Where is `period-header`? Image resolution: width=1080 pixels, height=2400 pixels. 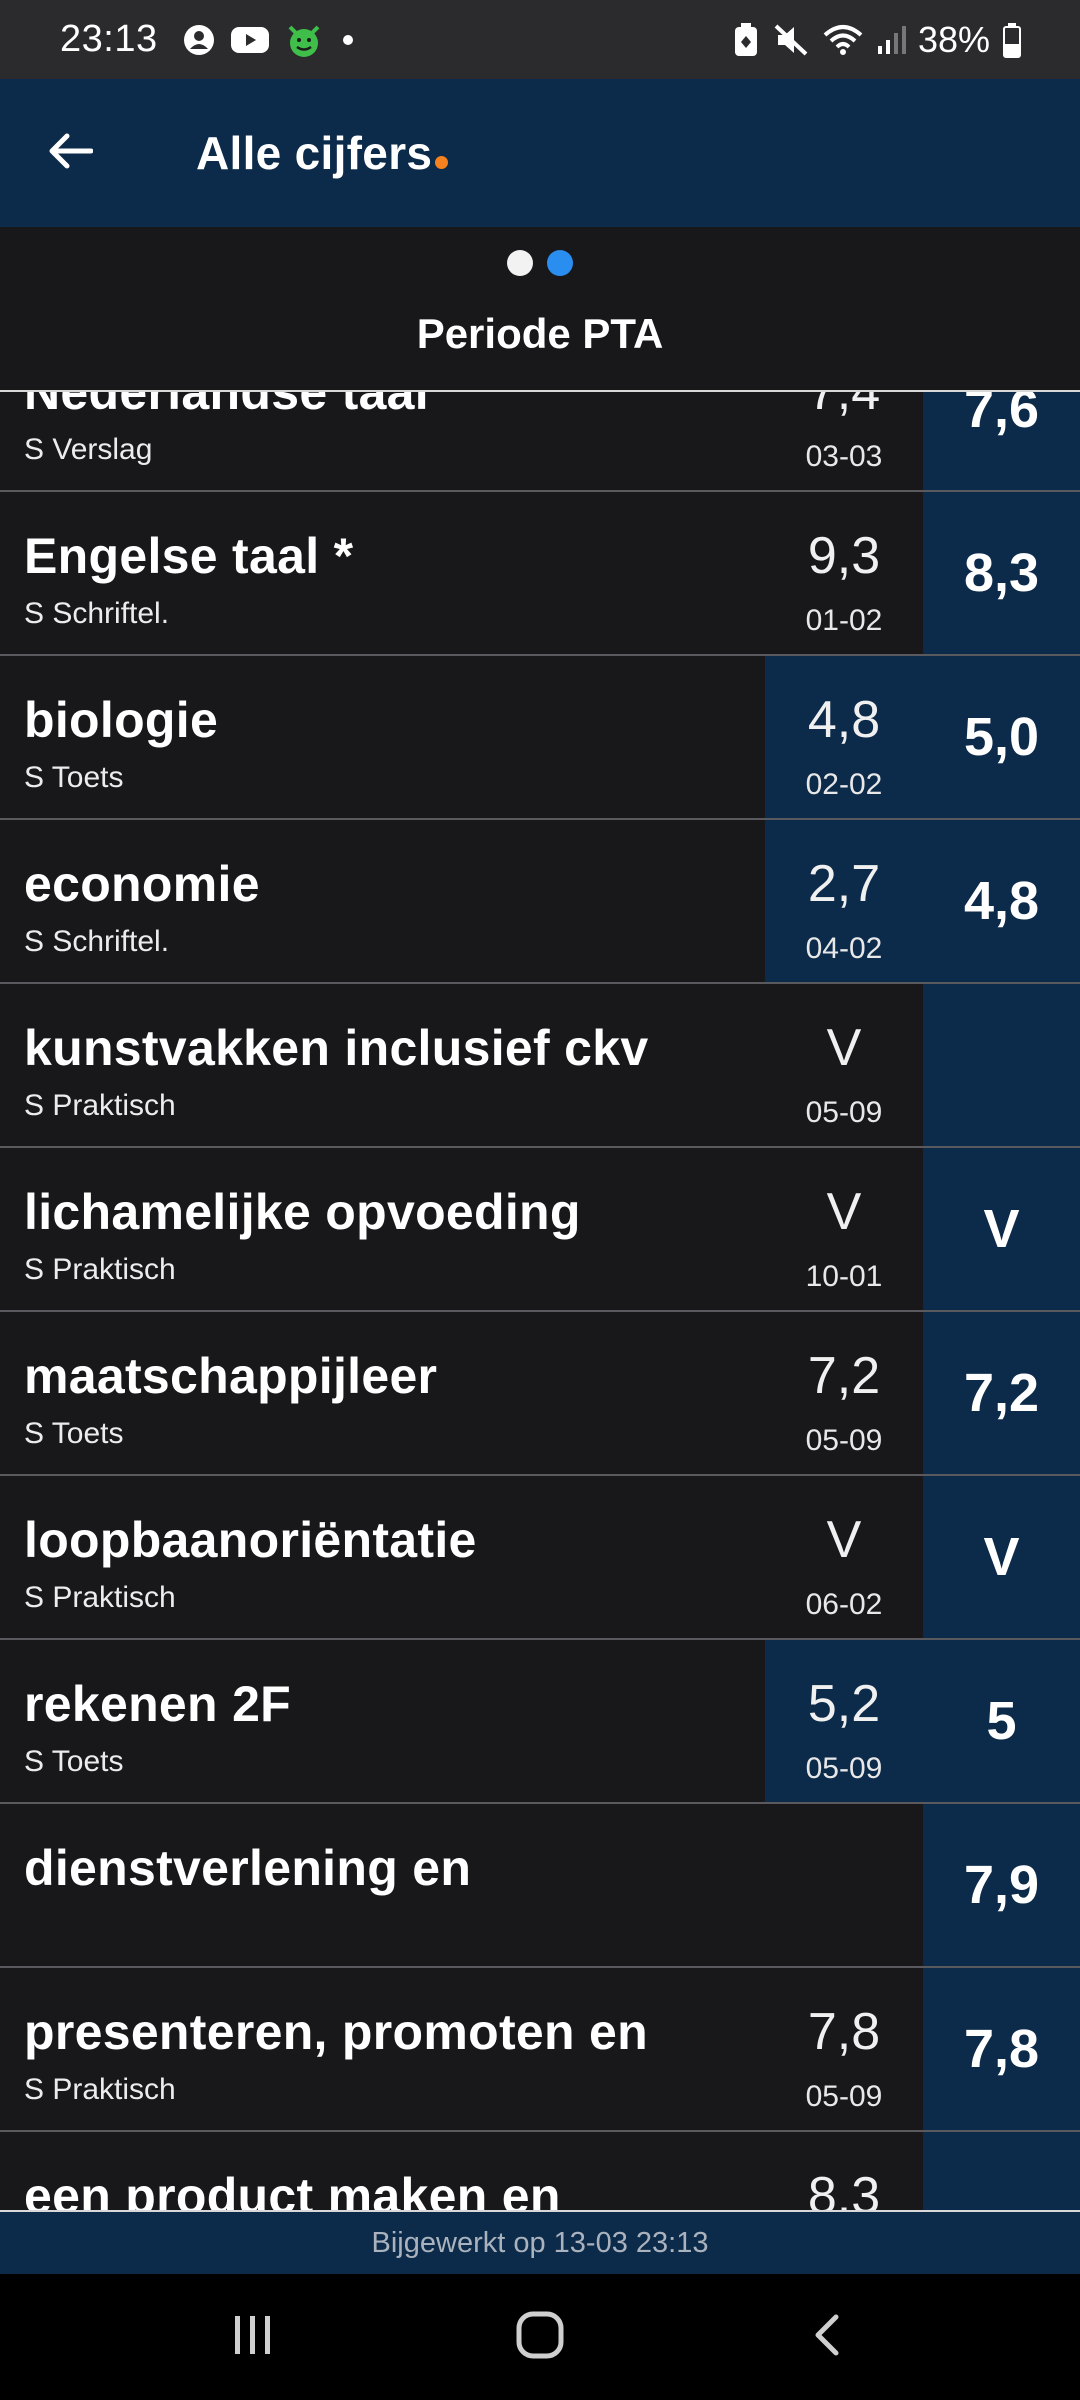 period-header is located at coordinates (540, 309).